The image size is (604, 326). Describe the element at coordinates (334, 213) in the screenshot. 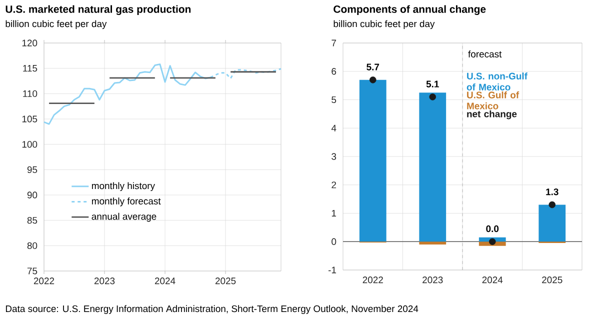

I see `y-tick-label: 1` at that location.